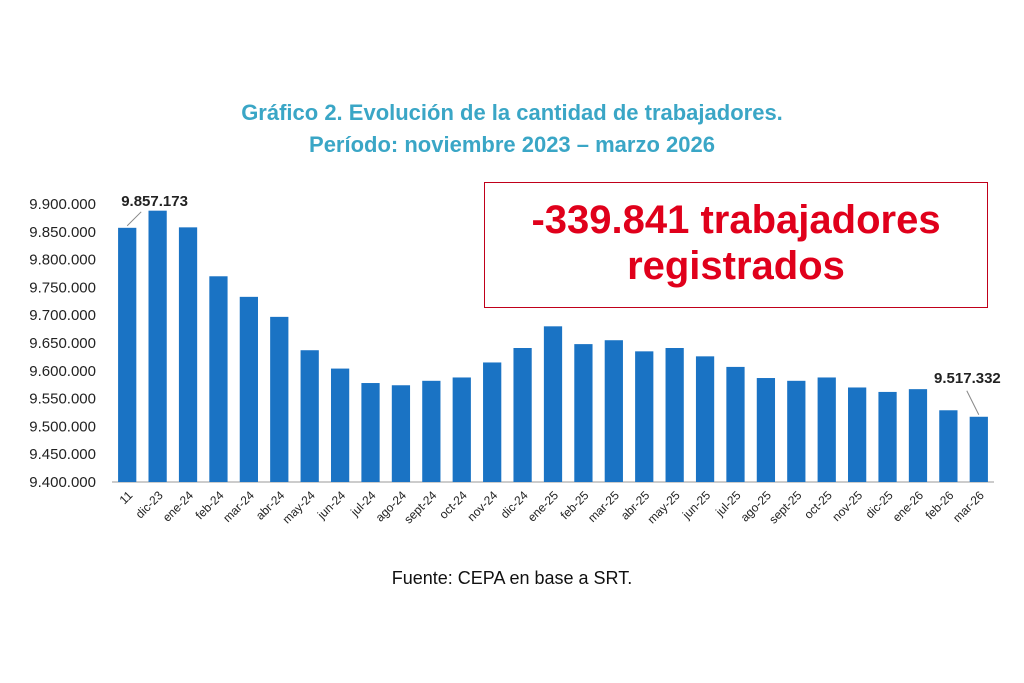 Image resolution: width=1024 pixels, height=683 pixels. I want to click on callout-box: -339.841 trabajadores registrados, so click(736, 245).